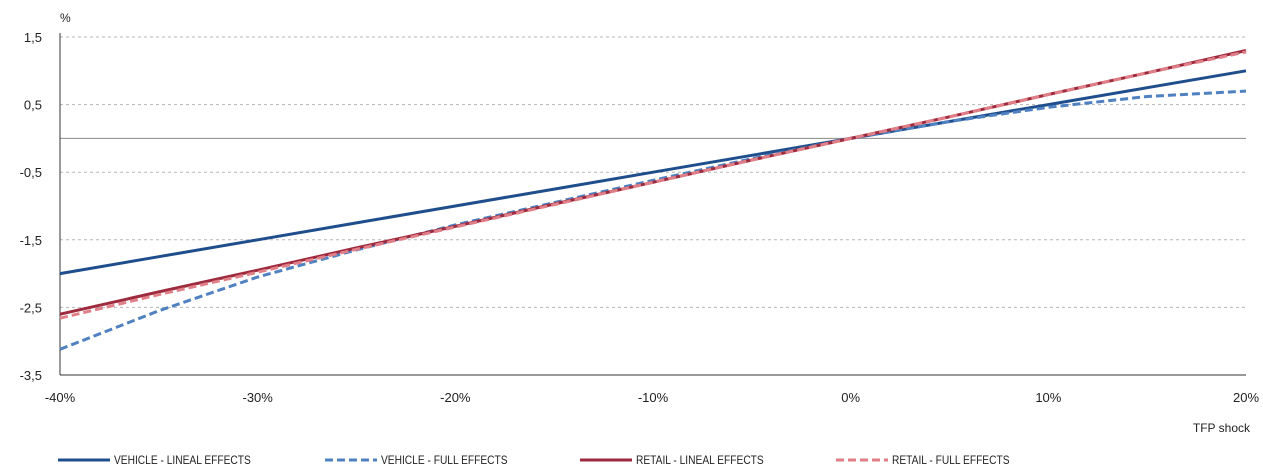  I want to click on y-tick-label: -3,5, so click(31, 375).